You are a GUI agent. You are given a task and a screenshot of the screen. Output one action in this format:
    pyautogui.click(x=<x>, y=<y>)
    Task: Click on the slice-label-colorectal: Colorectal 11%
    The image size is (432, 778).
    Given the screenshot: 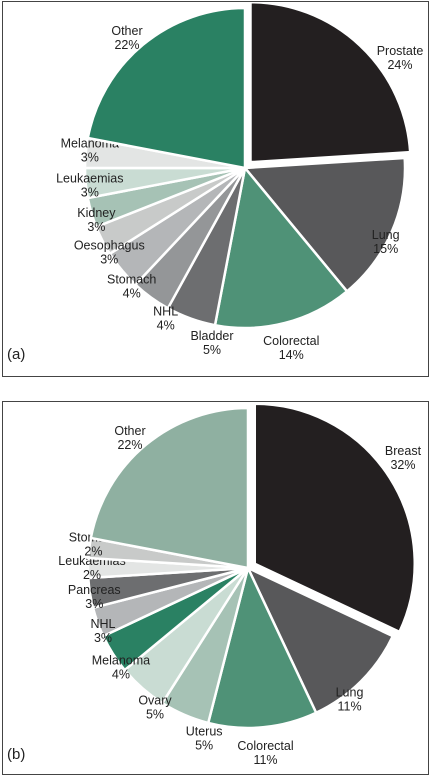 What is the action you would take?
    pyautogui.click(x=265, y=753)
    